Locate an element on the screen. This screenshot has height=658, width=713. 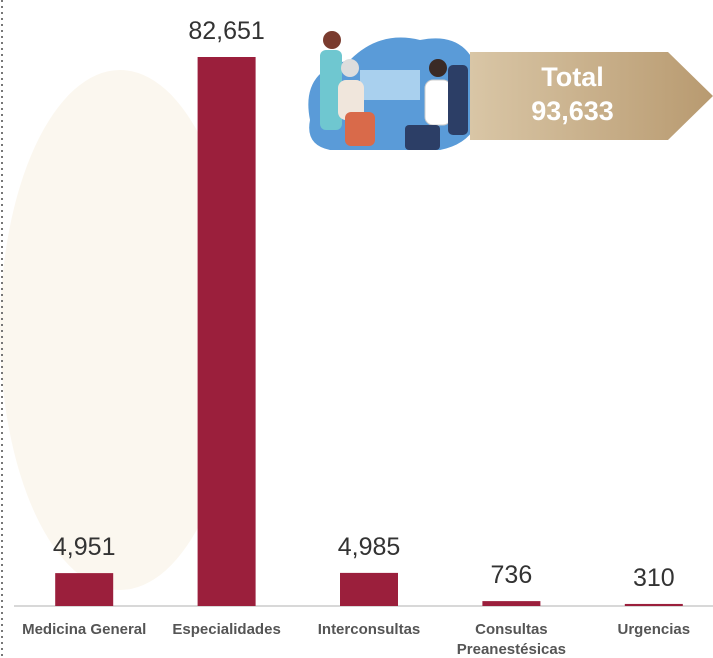
illustration-doctor is located at coordinates (438, 102).